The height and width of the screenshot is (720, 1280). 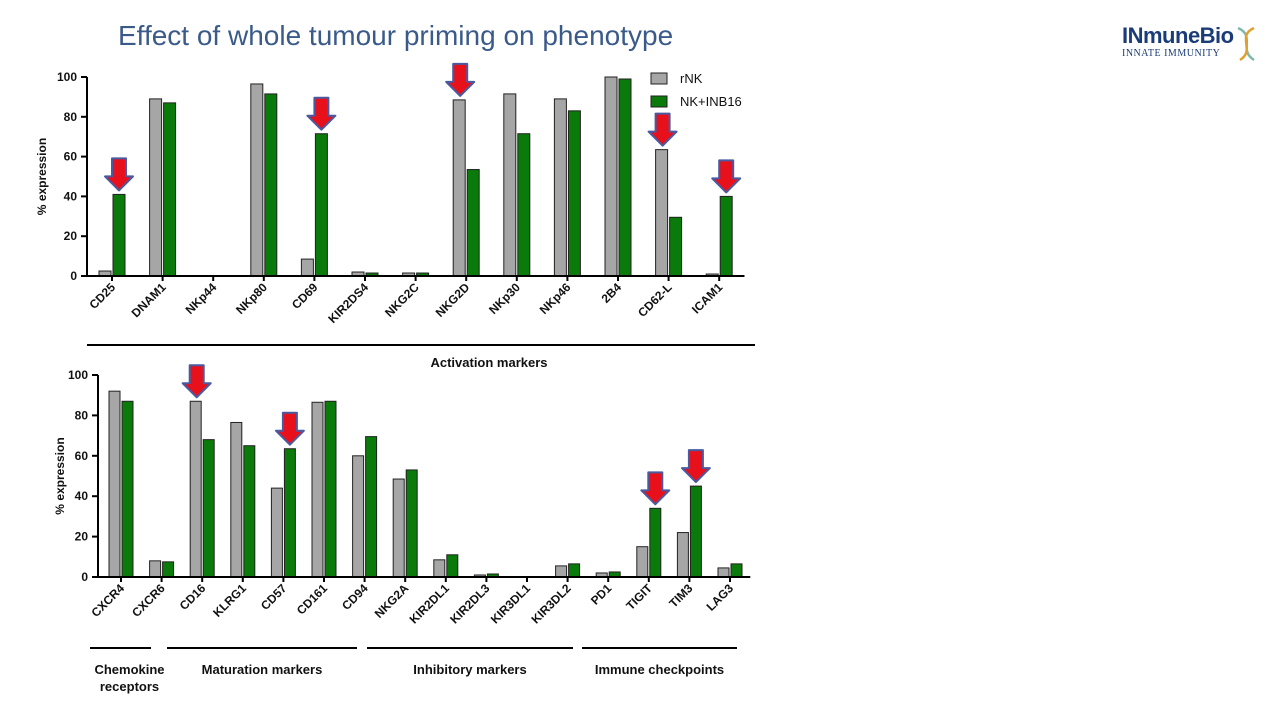 I want to click on bar-nkinb16-dnam1, so click(x=170, y=189).